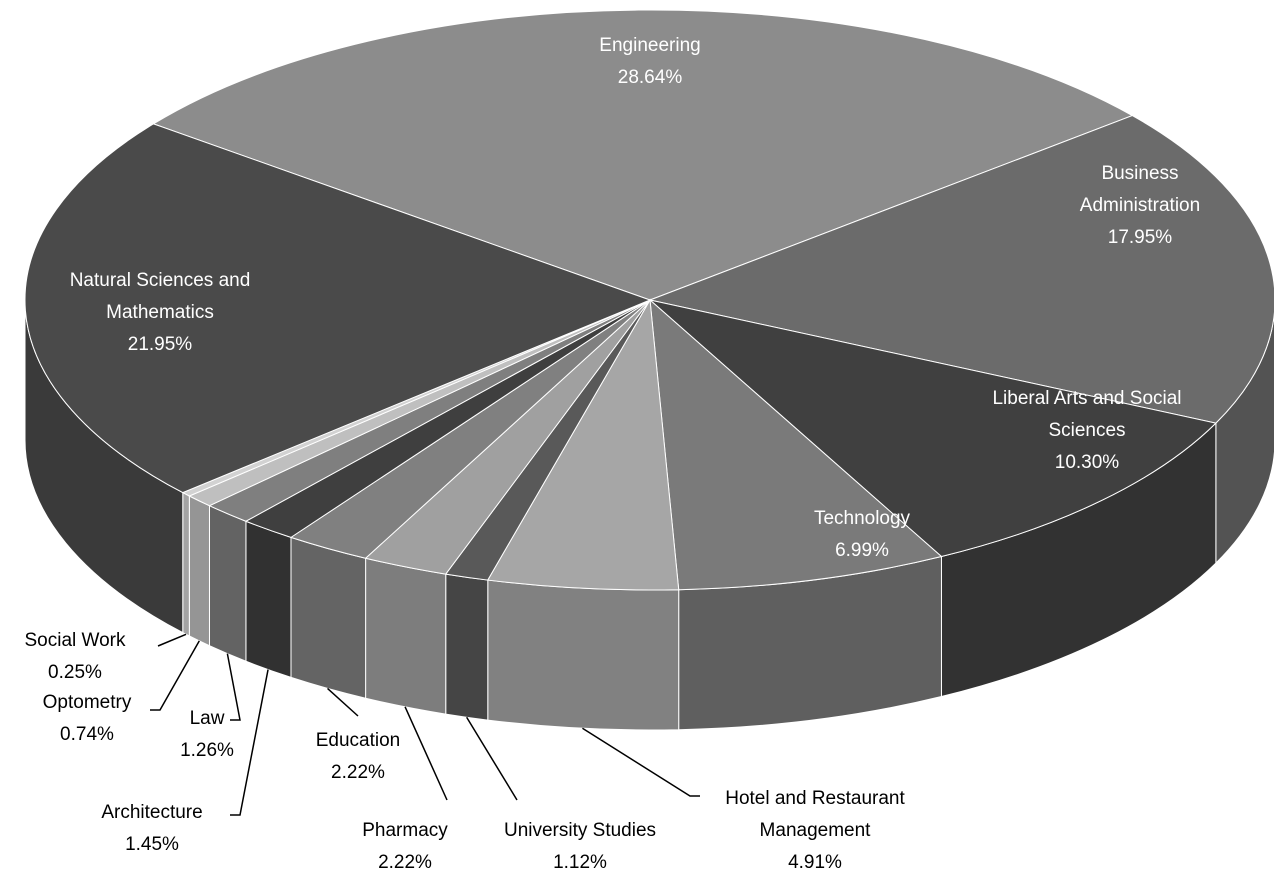  I want to click on value-label: 21.95%, so click(160, 344).